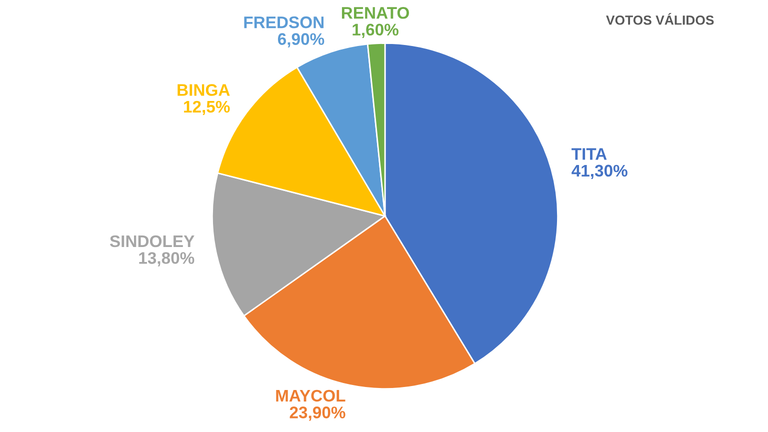 This screenshot has width=768, height=432. Describe the element at coordinates (589, 154) in the screenshot. I see `slice-label: TITA` at that location.